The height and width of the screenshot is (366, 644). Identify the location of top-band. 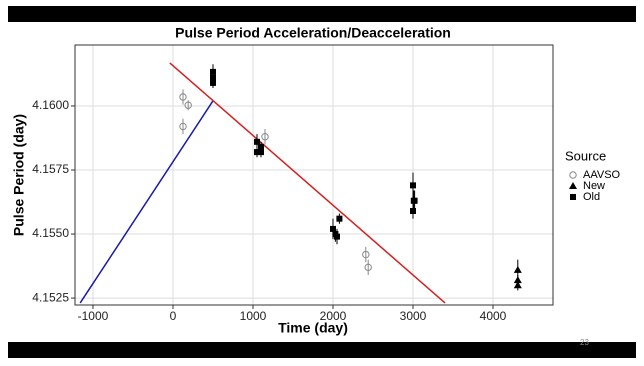
(322, 14).